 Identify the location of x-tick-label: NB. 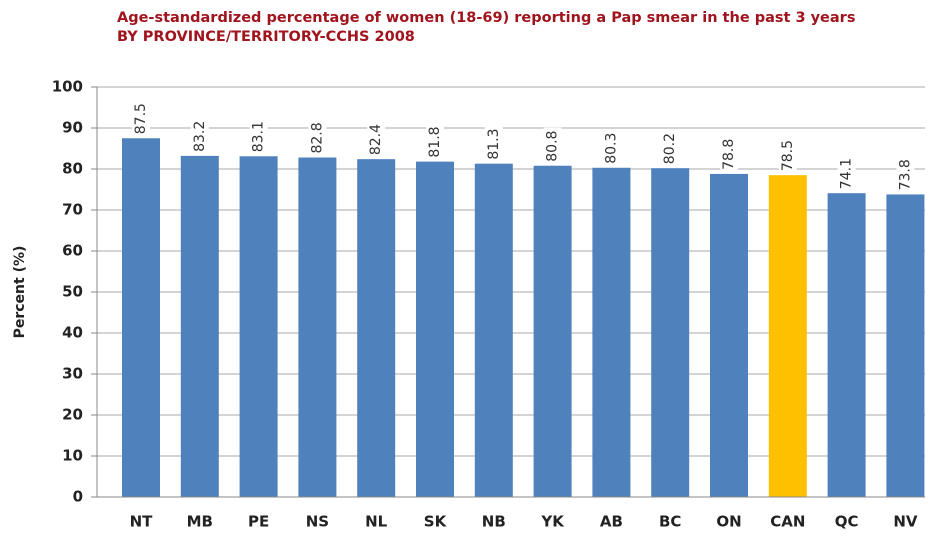
(494, 522).